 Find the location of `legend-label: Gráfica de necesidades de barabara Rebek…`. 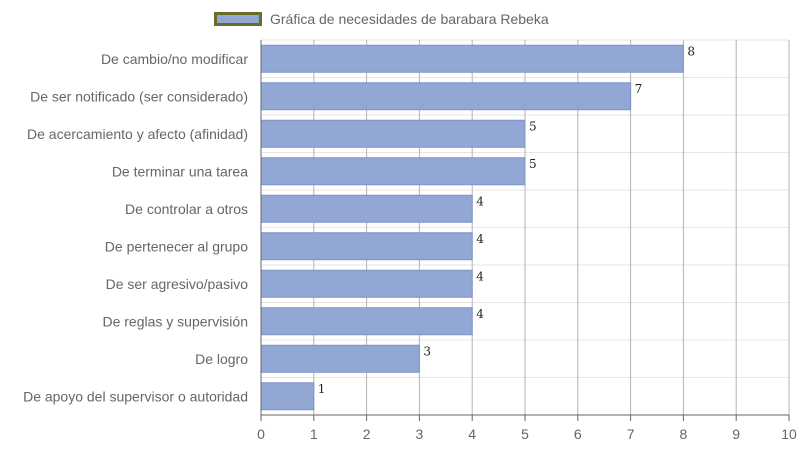

legend-label: Gráfica de necesidades de barabara Rebek… is located at coordinates (409, 19).